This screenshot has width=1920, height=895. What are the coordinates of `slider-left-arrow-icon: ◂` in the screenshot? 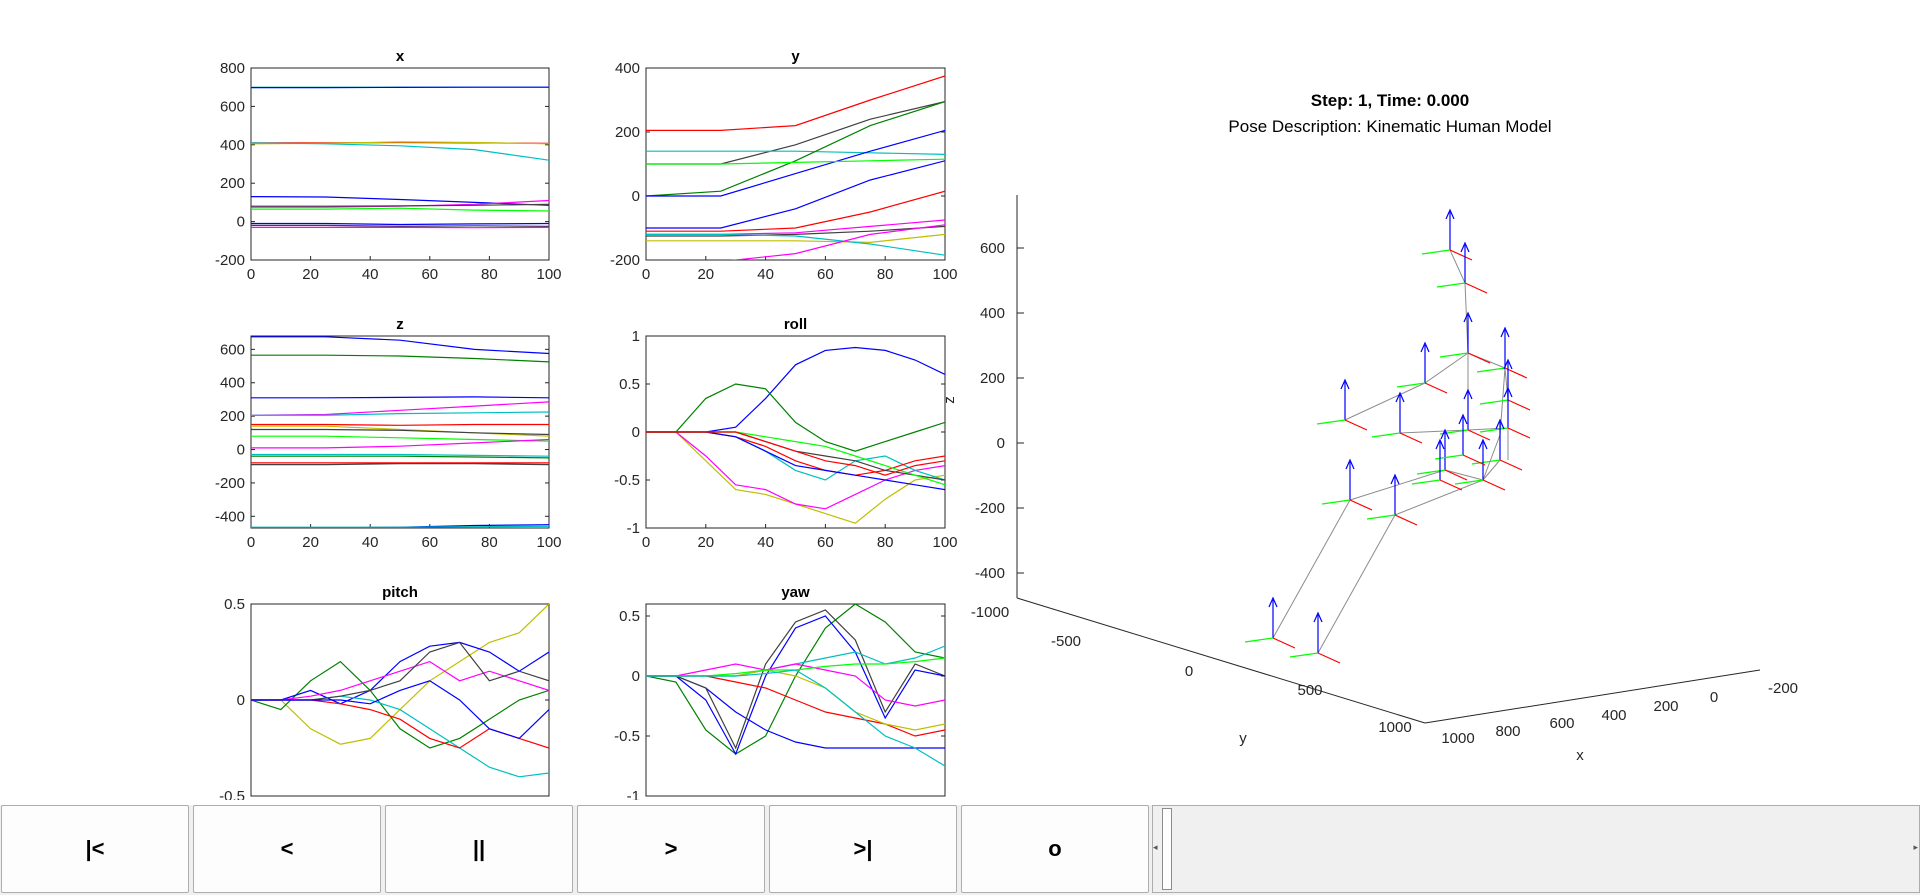 It's located at (1155, 847).